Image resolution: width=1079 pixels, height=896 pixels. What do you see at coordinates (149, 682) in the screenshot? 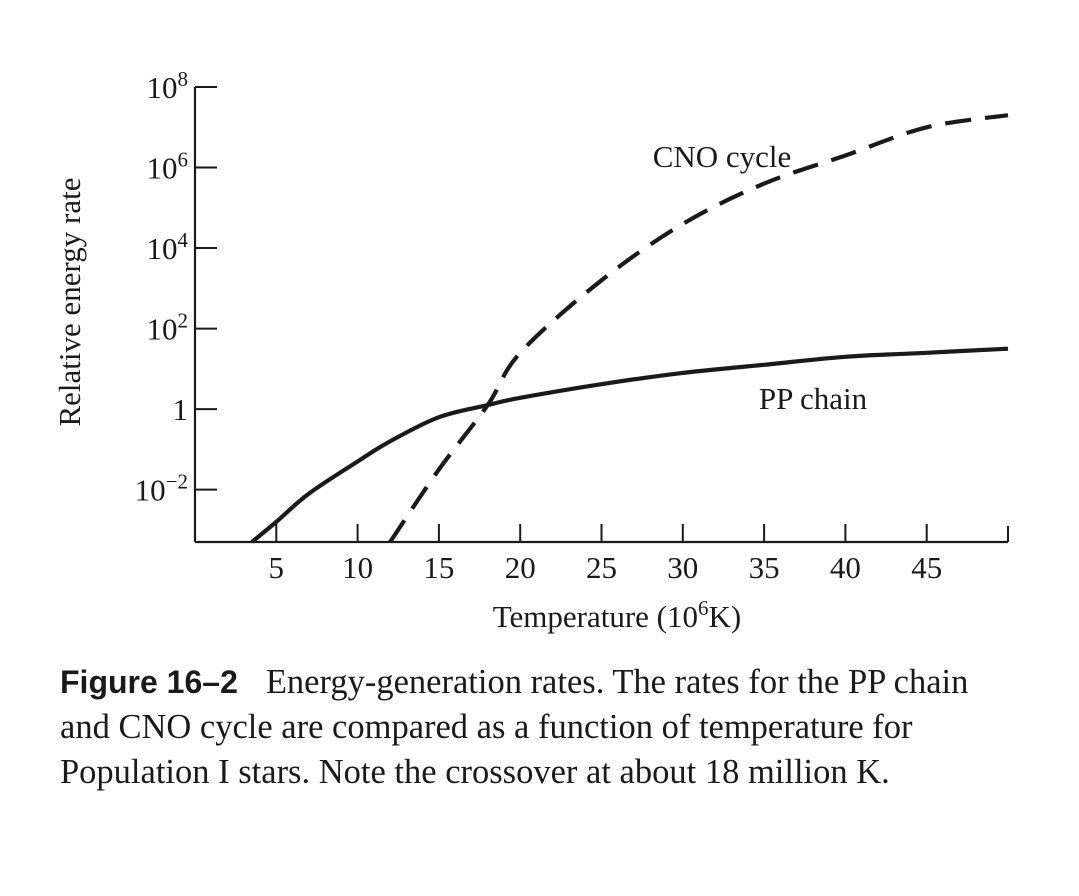
I see `figure-number: Figure 16–2` at bounding box center [149, 682].